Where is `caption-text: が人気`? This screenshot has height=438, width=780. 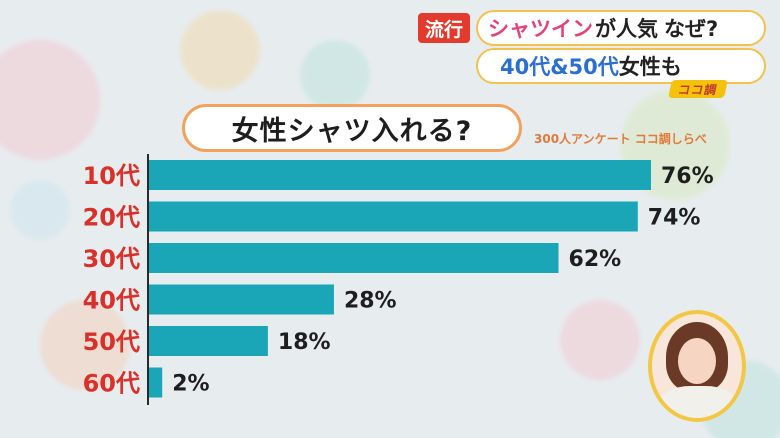 caption-text: が人気 is located at coordinates (626, 29).